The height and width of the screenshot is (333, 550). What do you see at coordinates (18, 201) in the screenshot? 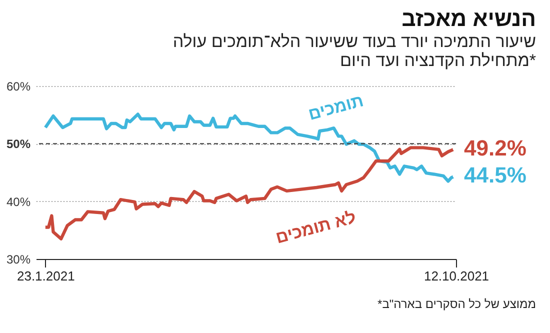
I see `y-tick-label: 40%` at bounding box center [18, 201].